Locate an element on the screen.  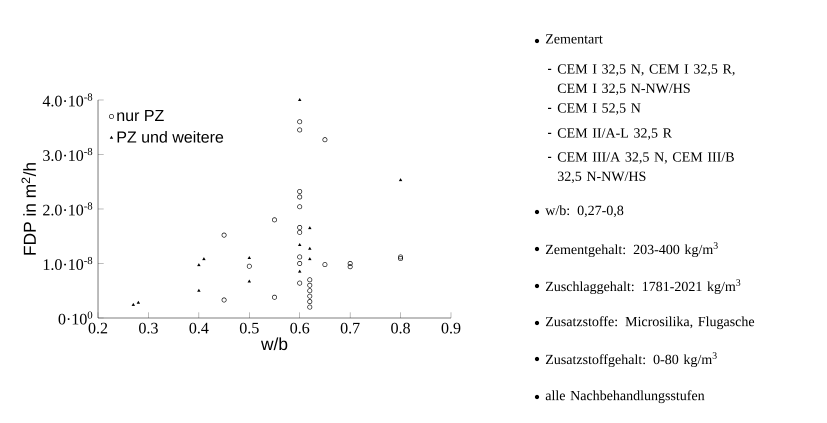
y-tick-label: 3.0·10$^{-8}$ is located at coordinates (67, 155).